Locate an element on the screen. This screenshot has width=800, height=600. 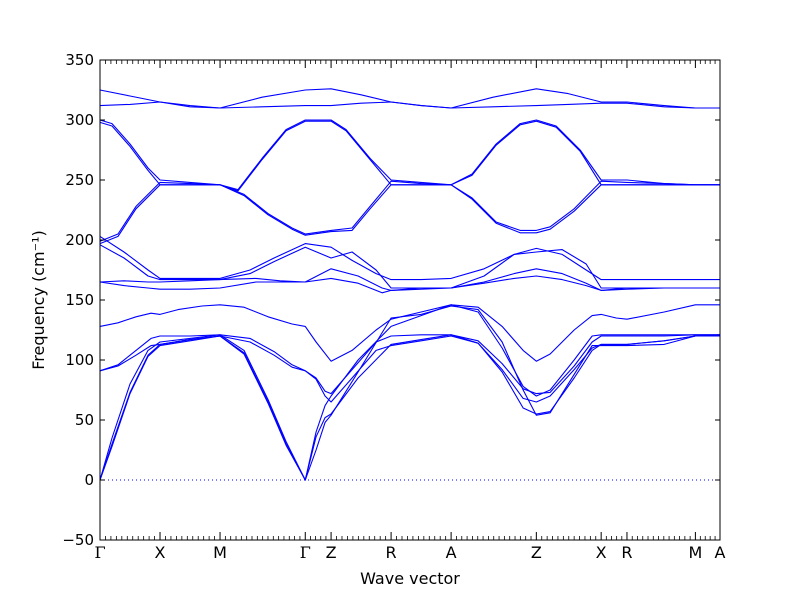
y-tick-label: 250 is located at coordinates (79, 180).